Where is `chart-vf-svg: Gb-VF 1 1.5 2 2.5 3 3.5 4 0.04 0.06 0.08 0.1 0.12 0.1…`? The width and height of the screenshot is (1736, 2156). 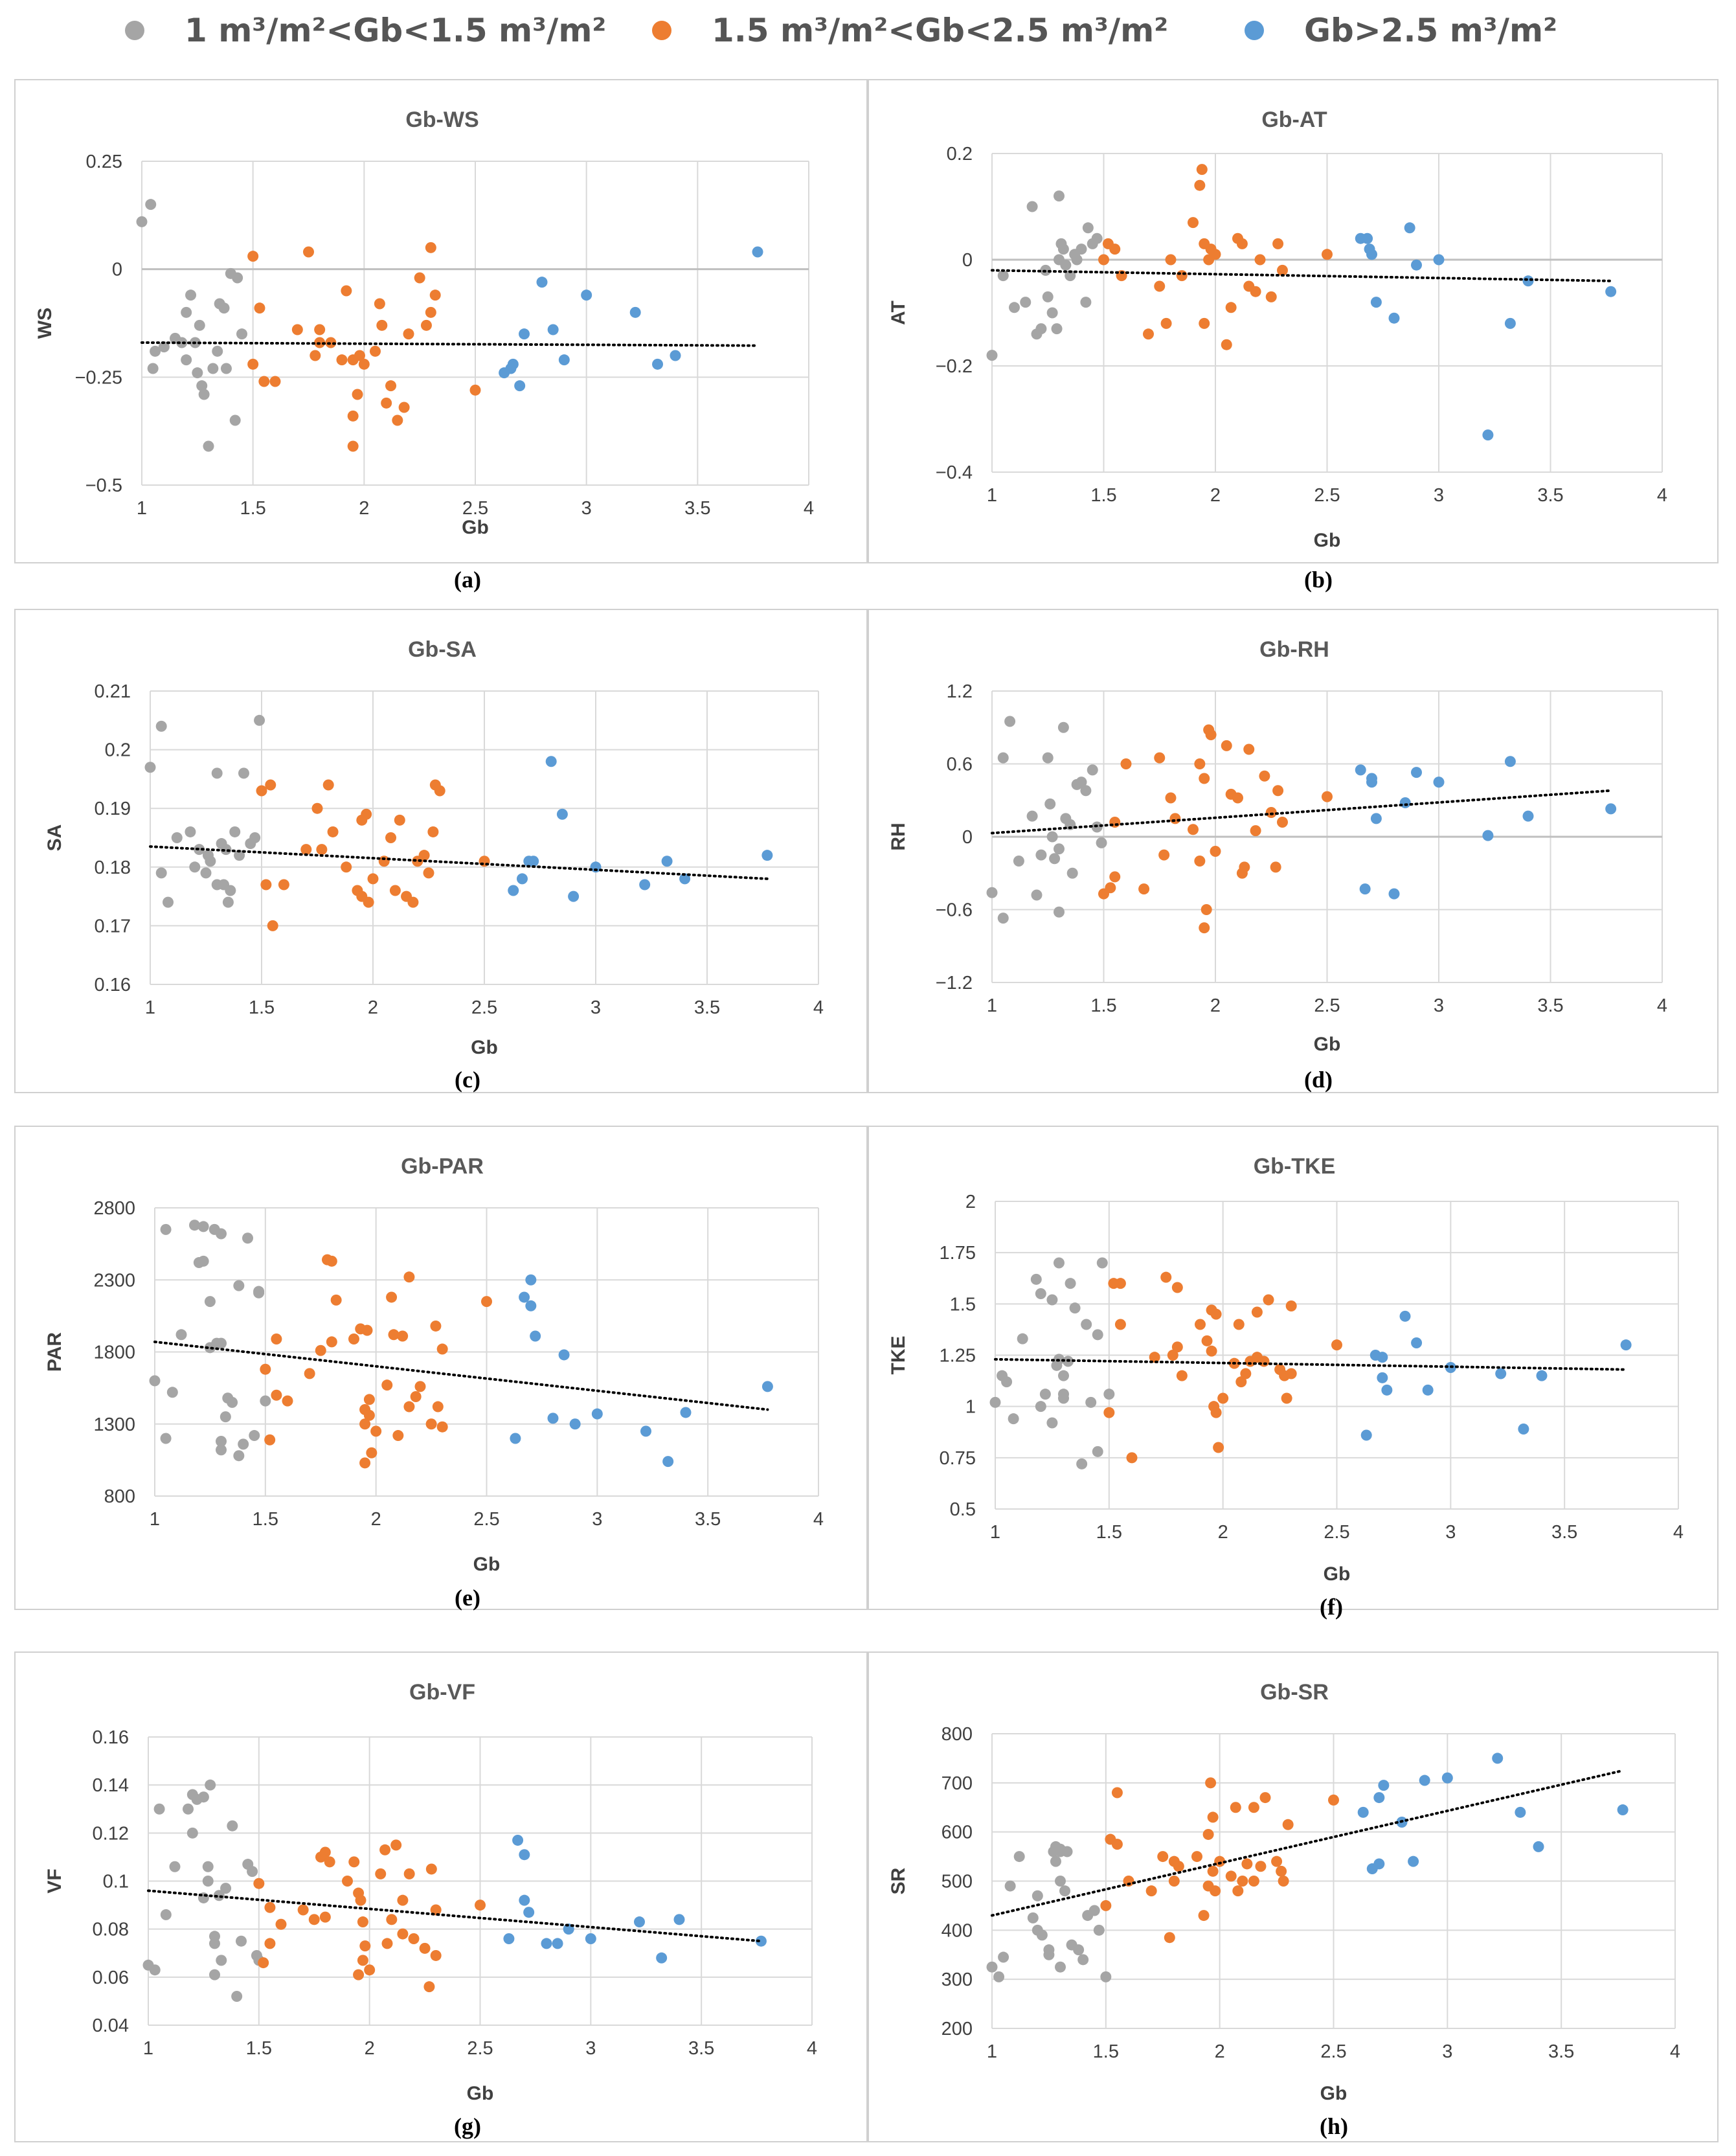
chart-vf-svg: Gb-VF 1 1.5 2 2.5 3 3.5 4 0.04 0.06 0.08 0.1 0.12 0.1… is located at coordinates (431, 1892).